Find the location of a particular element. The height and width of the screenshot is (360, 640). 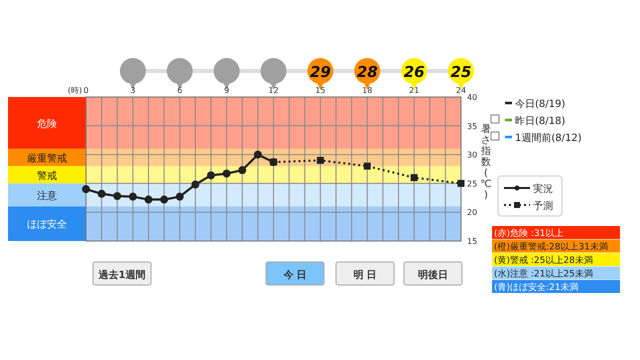

text: 1週間前(8/12) is located at coordinates (548, 138).